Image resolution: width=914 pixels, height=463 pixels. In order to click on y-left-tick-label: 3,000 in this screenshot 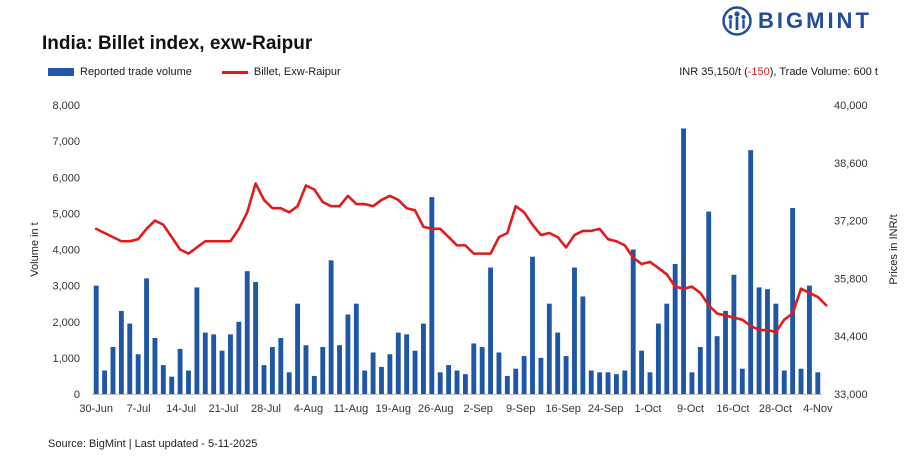, I will do `click(66, 287)`.